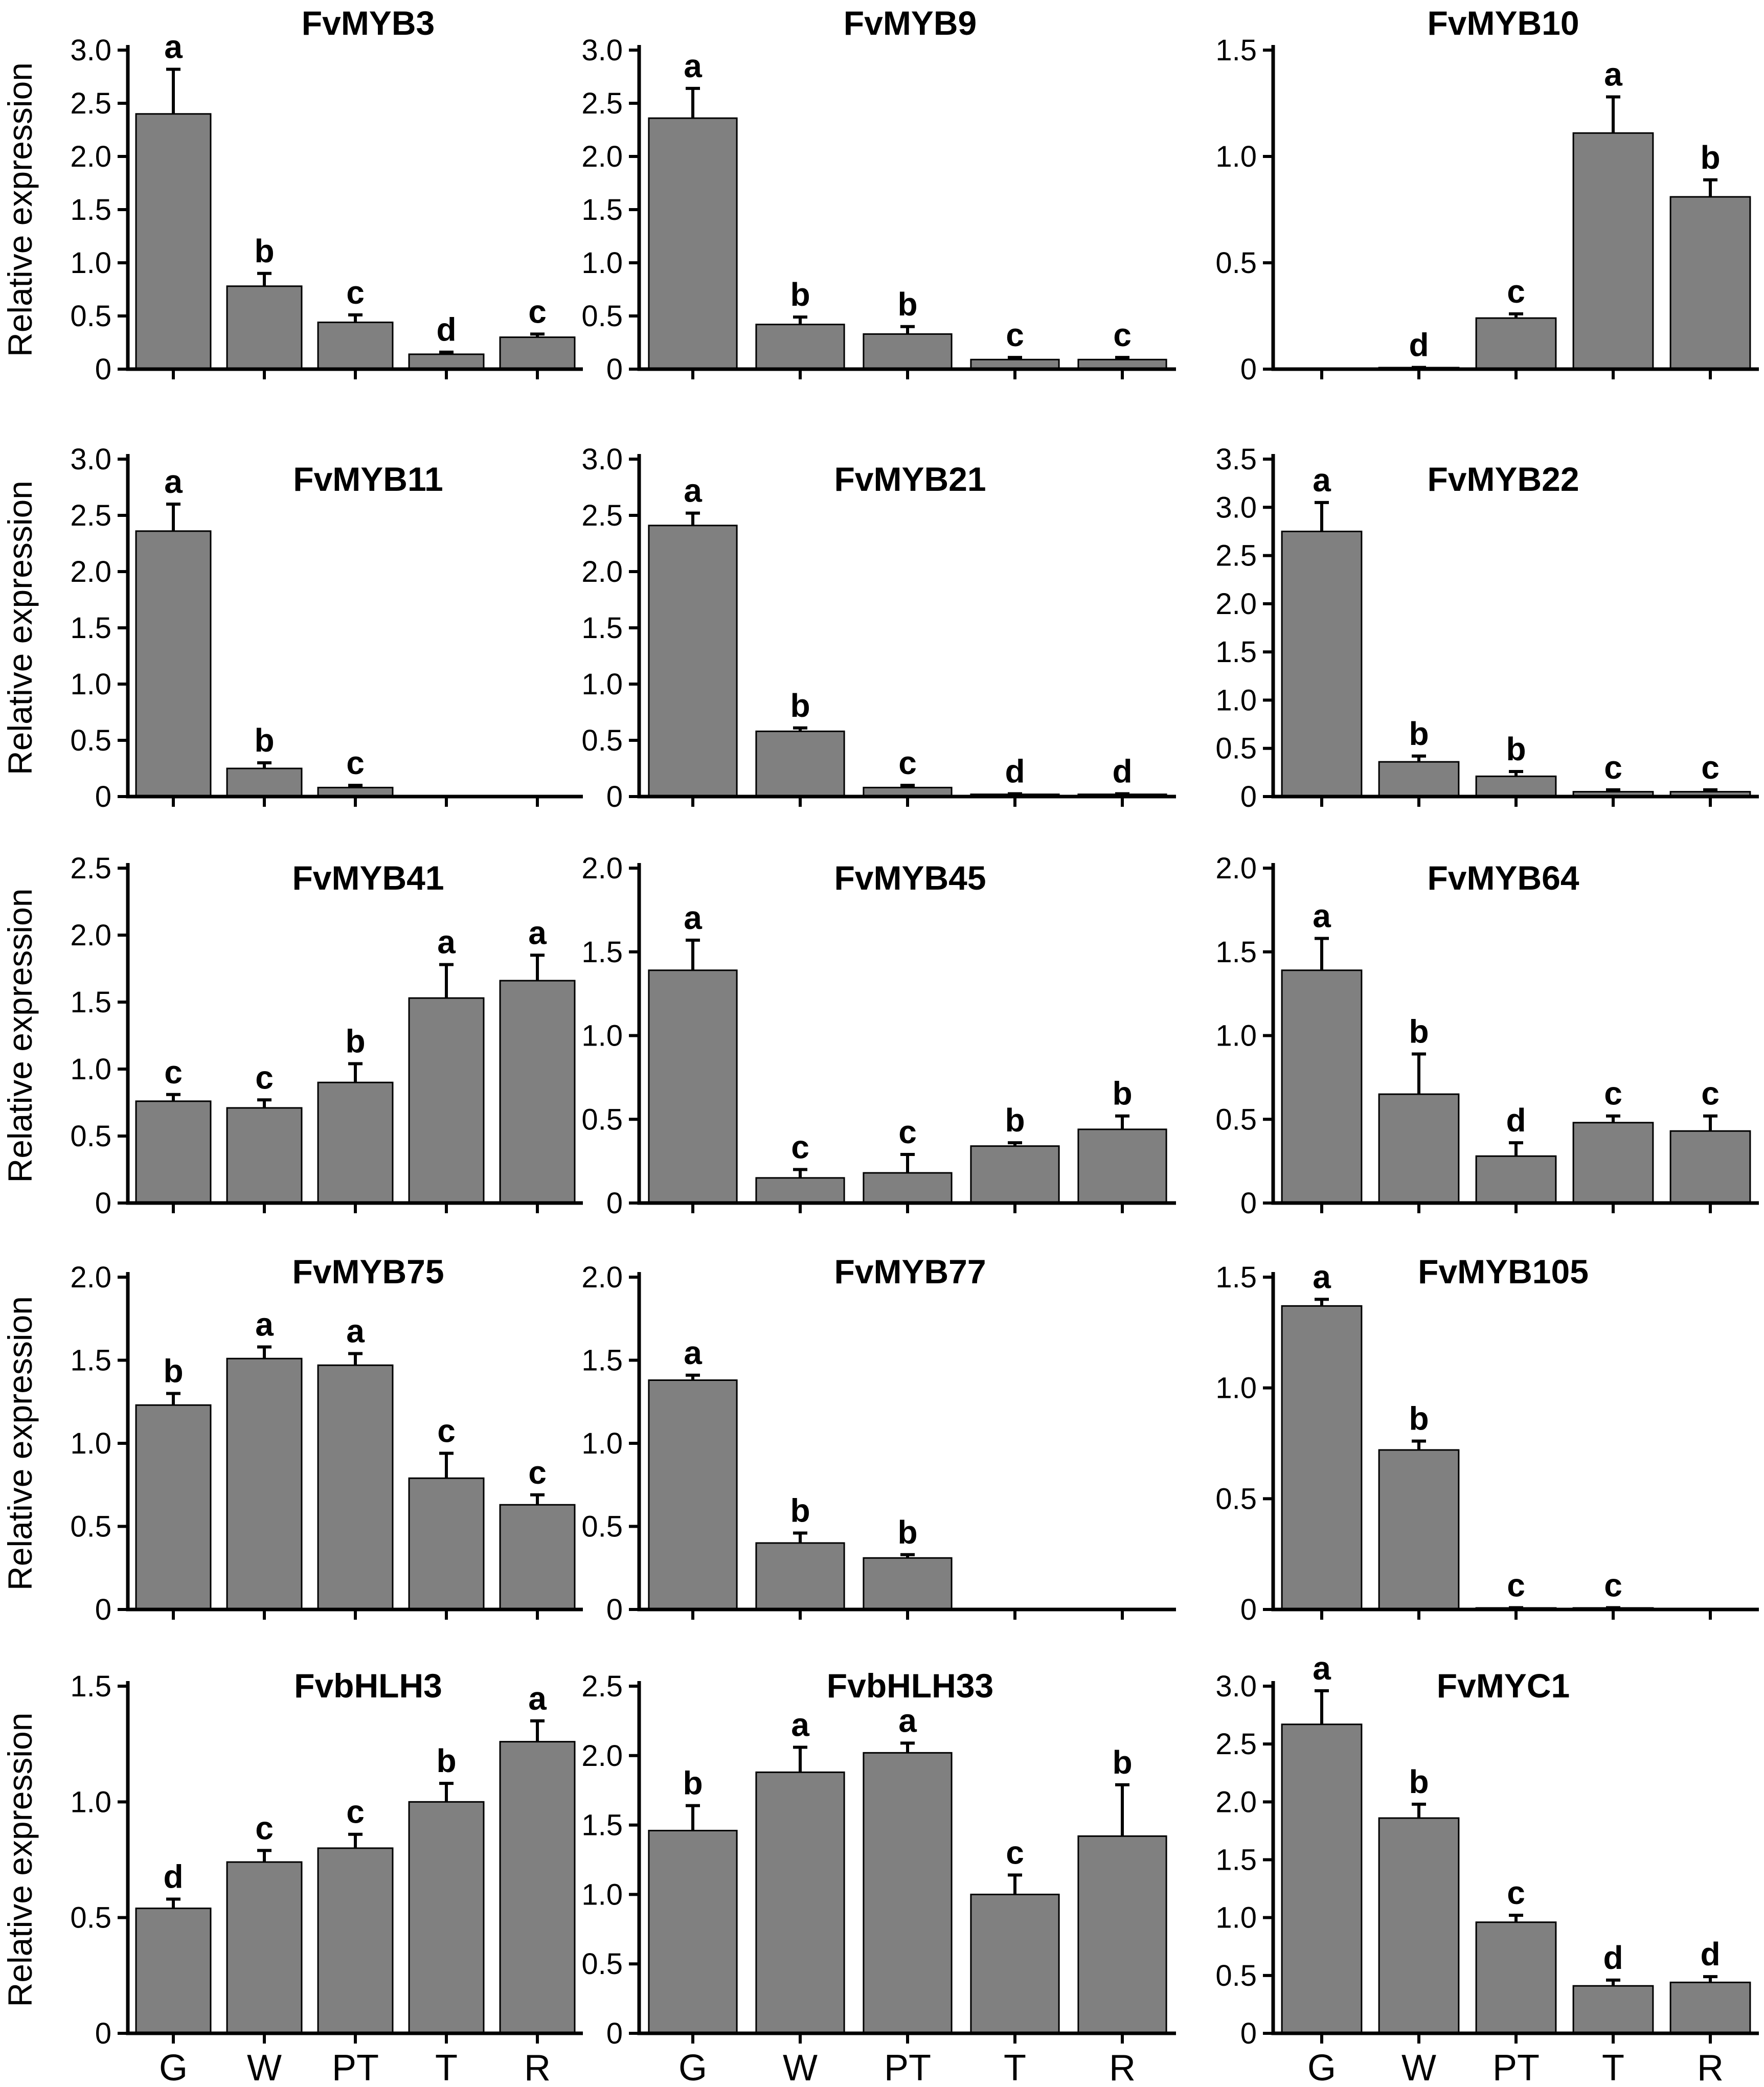 The height and width of the screenshot is (2087, 1764). Describe the element at coordinates (1487, 628) in the screenshot. I see `panel-fvmyb22: FvMYB22 a b b c c 0 0.5 1.0 1.5 2.0 2.5 3.0 3.5` at that location.